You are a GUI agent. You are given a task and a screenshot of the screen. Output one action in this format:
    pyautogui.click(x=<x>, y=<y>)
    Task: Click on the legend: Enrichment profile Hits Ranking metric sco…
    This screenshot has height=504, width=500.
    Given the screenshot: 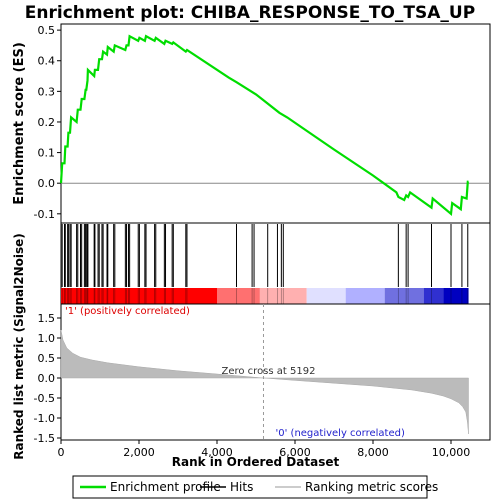 What is the action you would take?
    pyautogui.click(x=255, y=487)
    